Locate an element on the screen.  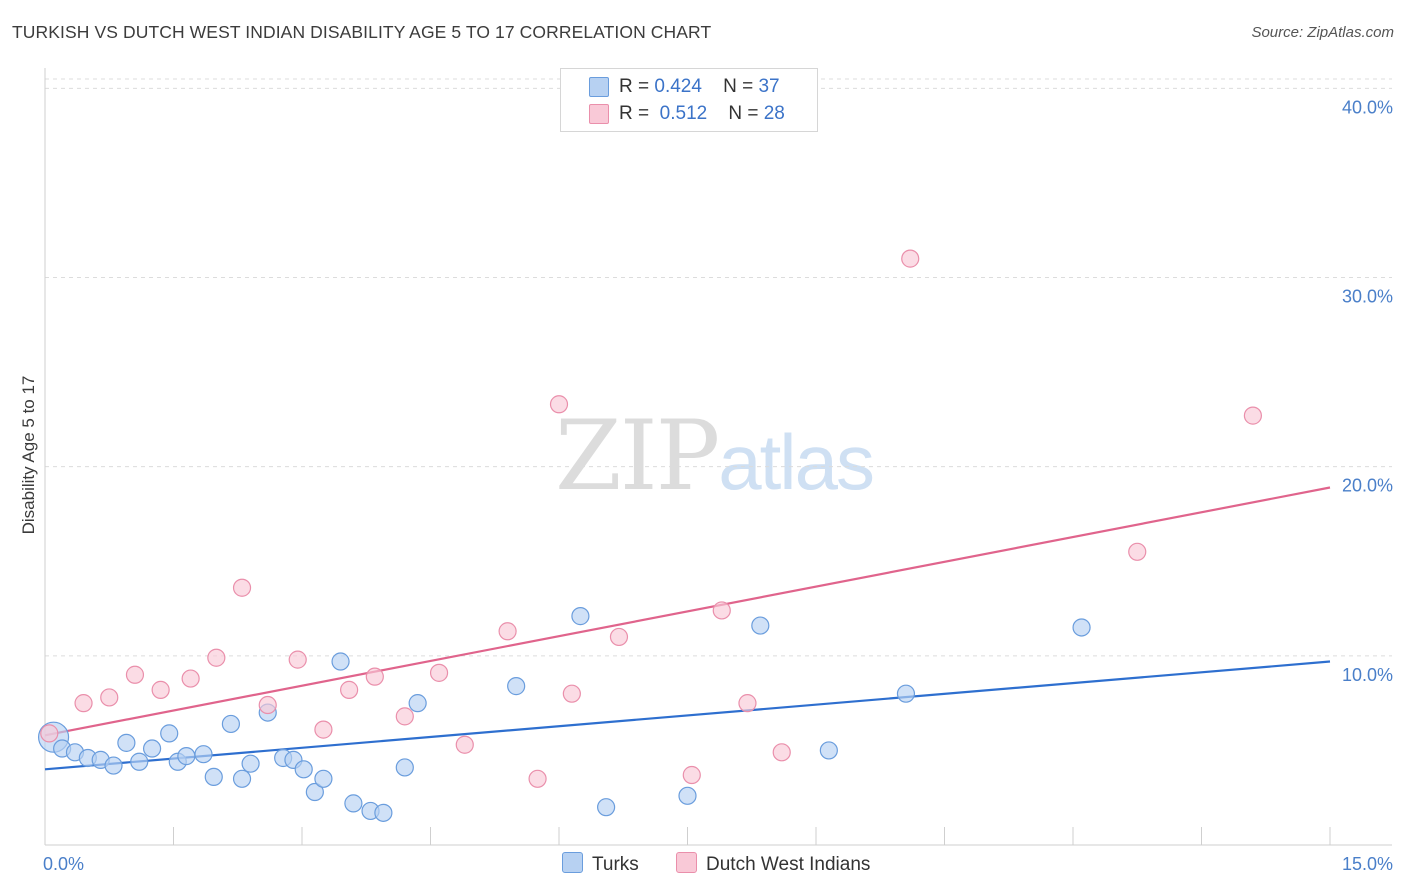
watermark: ZIPatlas is located at coordinates (715, 456).